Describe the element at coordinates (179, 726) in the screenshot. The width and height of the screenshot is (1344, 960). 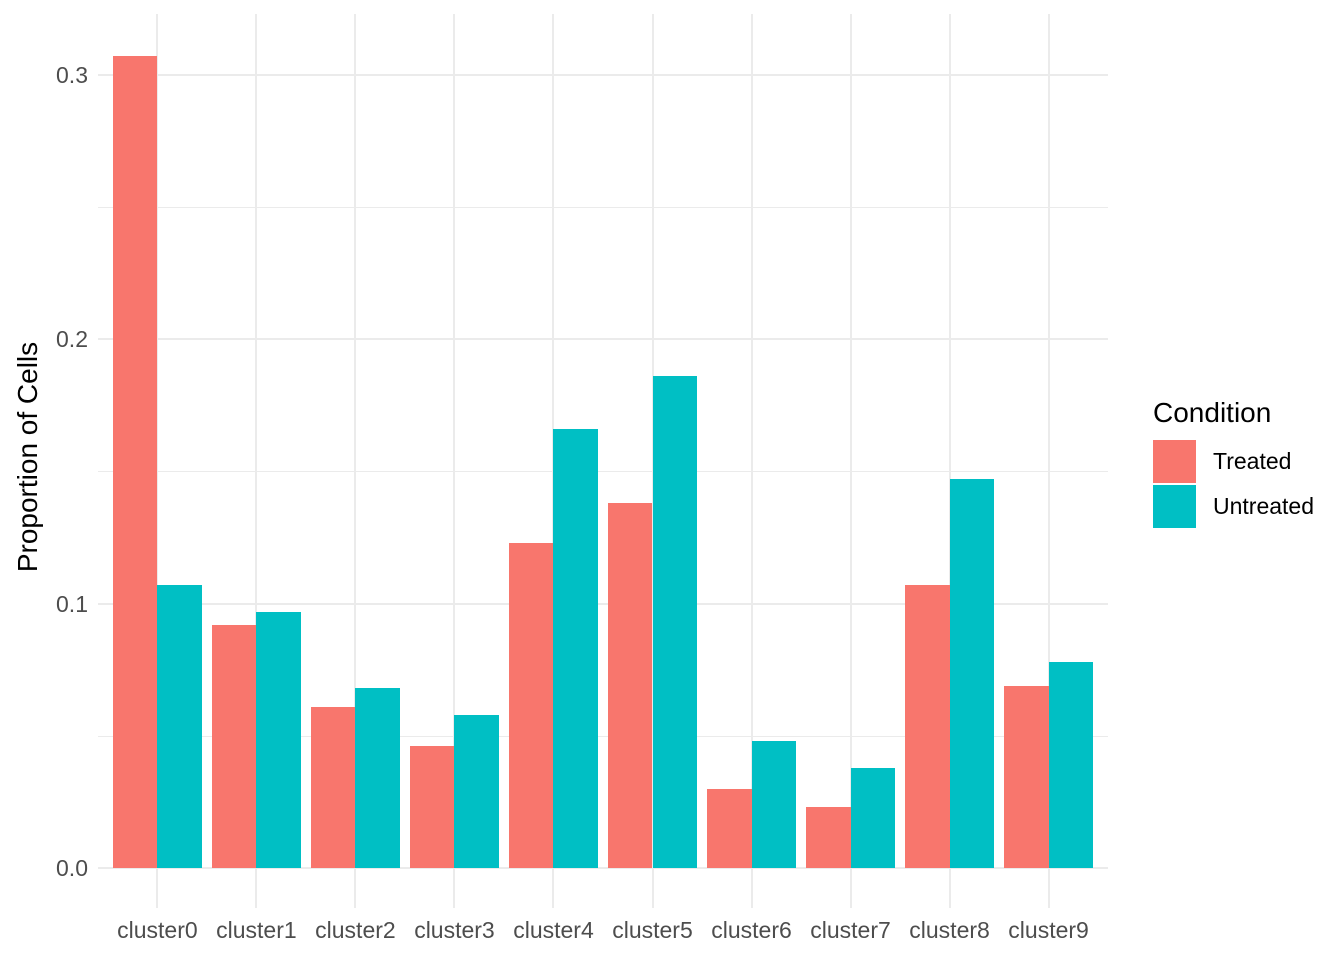
I see `bar-untreated-cluster0` at that location.